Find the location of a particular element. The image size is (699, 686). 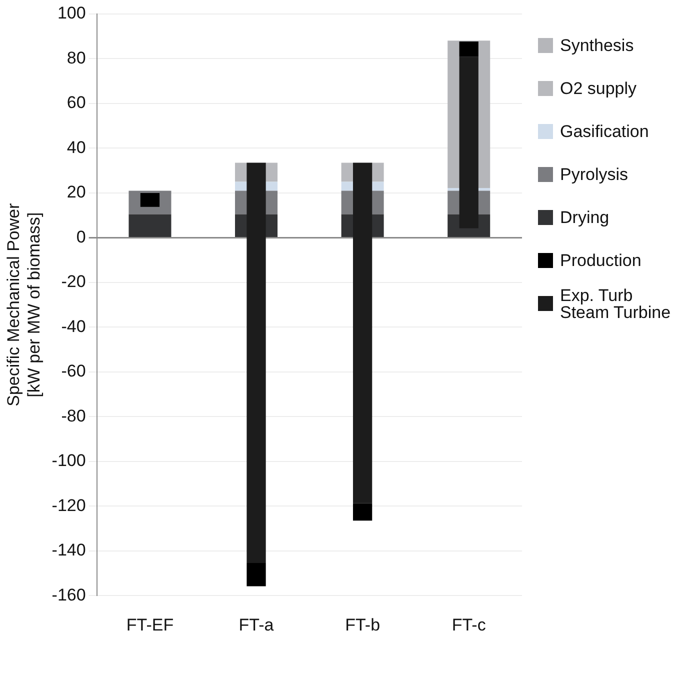

y-tick-label: -20 is located at coordinates (73, 282).